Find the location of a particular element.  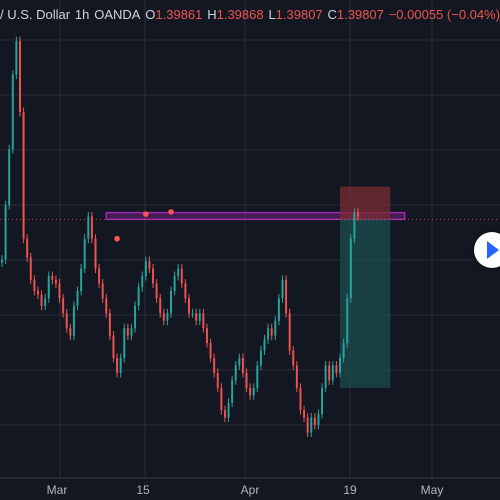

supply-zone-layer is located at coordinates (255, 216).